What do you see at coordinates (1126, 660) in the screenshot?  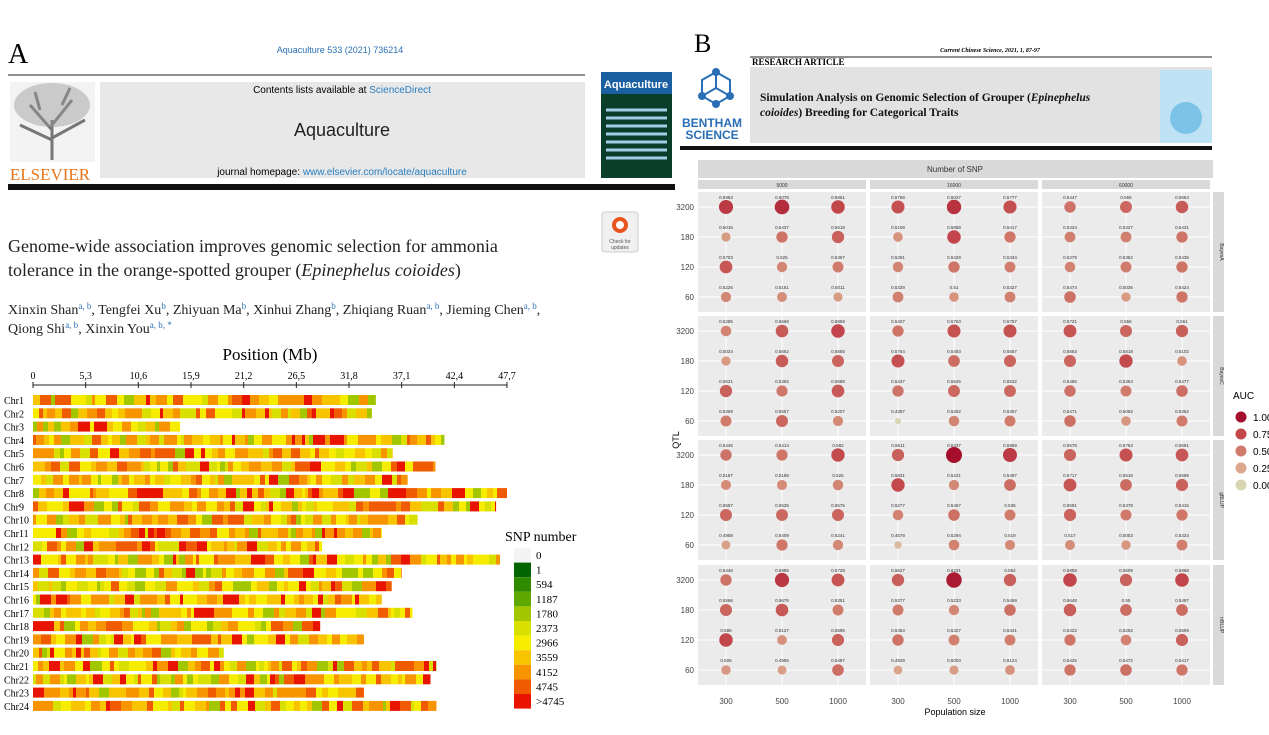 I see `value-label: 0.5472` at bounding box center [1126, 660].